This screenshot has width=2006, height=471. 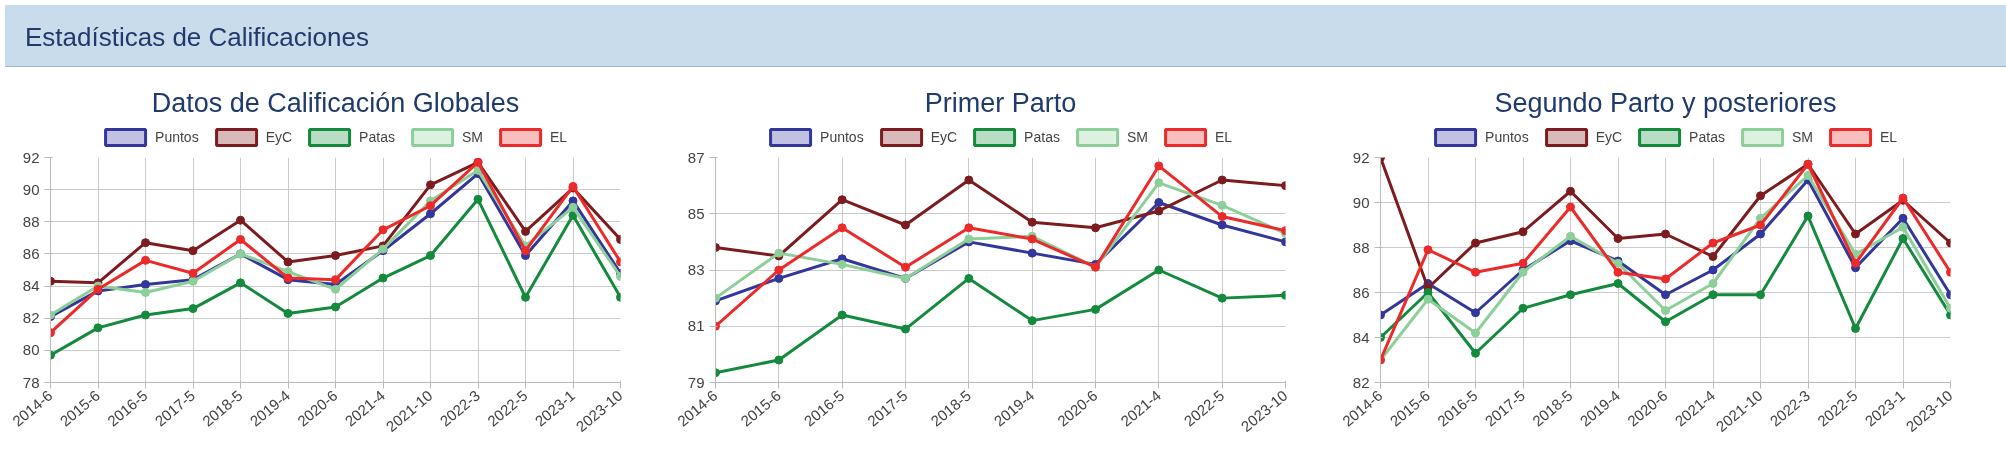 What do you see at coordinates (696, 326) in the screenshot?
I see `y-tick-label: 81` at bounding box center [696, 326].